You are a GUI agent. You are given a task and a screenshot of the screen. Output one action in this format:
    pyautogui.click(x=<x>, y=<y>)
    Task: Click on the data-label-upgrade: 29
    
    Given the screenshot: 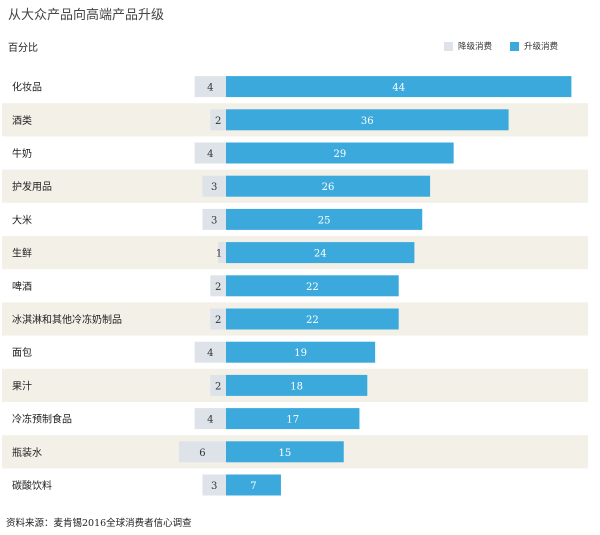 What is the action you would take?
    pyautogui.click(x=339, y=154)
    